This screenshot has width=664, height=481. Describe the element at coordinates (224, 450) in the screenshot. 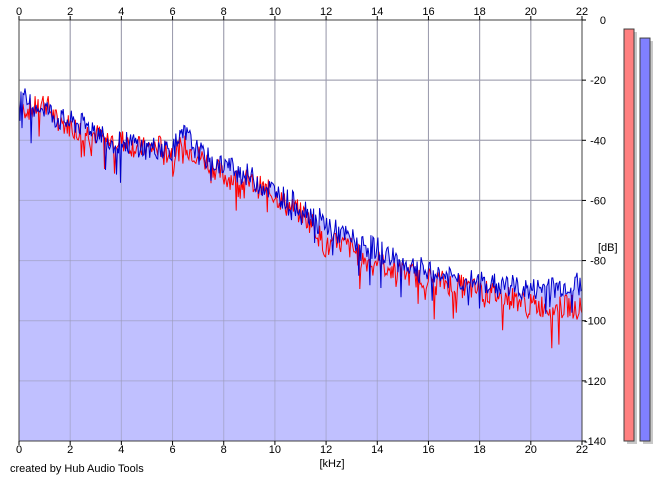

I see `x-tick-label-bottom: 8` at that location.